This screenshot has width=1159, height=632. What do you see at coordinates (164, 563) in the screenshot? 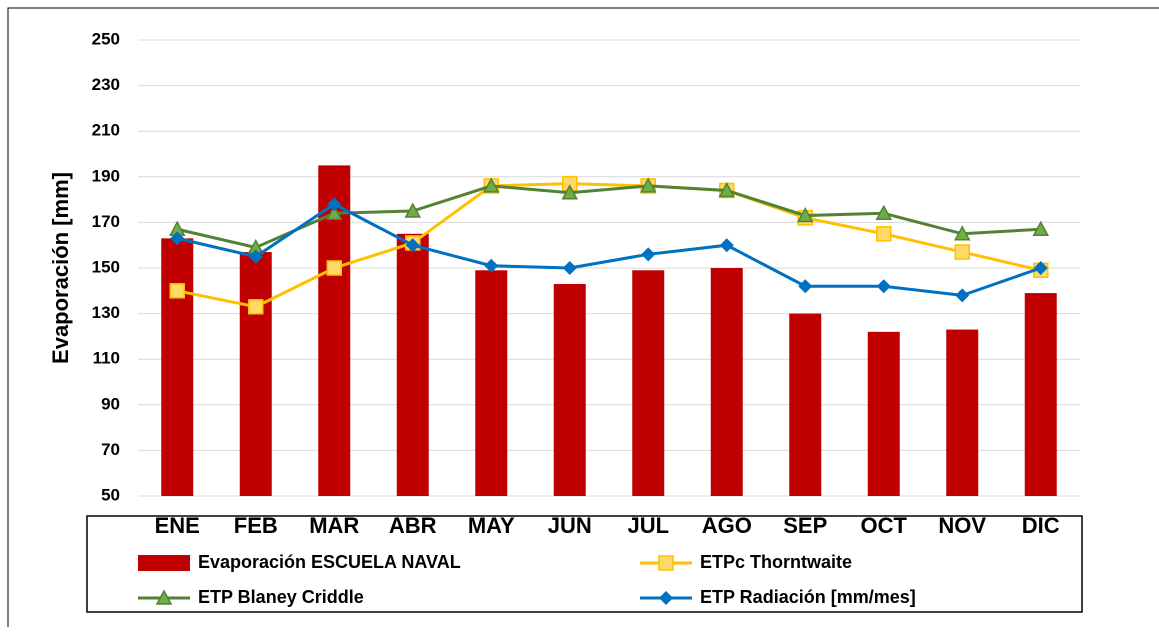
I see `legend-swatch` at bounding box center [164, 563].